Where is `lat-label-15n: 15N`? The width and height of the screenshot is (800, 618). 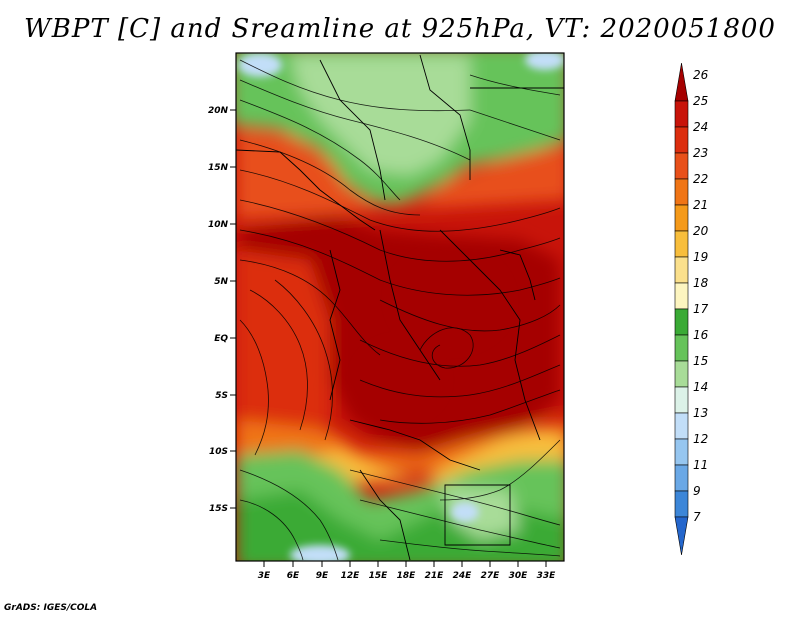
lat-label-15n: 15N is located at coordinates (218, 168).